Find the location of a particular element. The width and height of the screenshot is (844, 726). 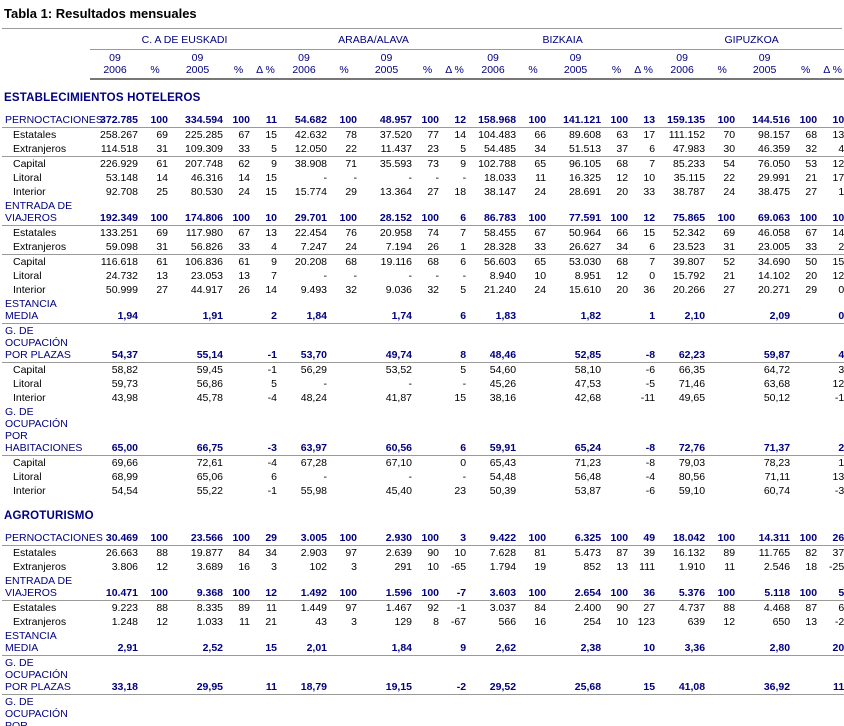

table-cell: 39.807 is located at coordinates (689, 262).